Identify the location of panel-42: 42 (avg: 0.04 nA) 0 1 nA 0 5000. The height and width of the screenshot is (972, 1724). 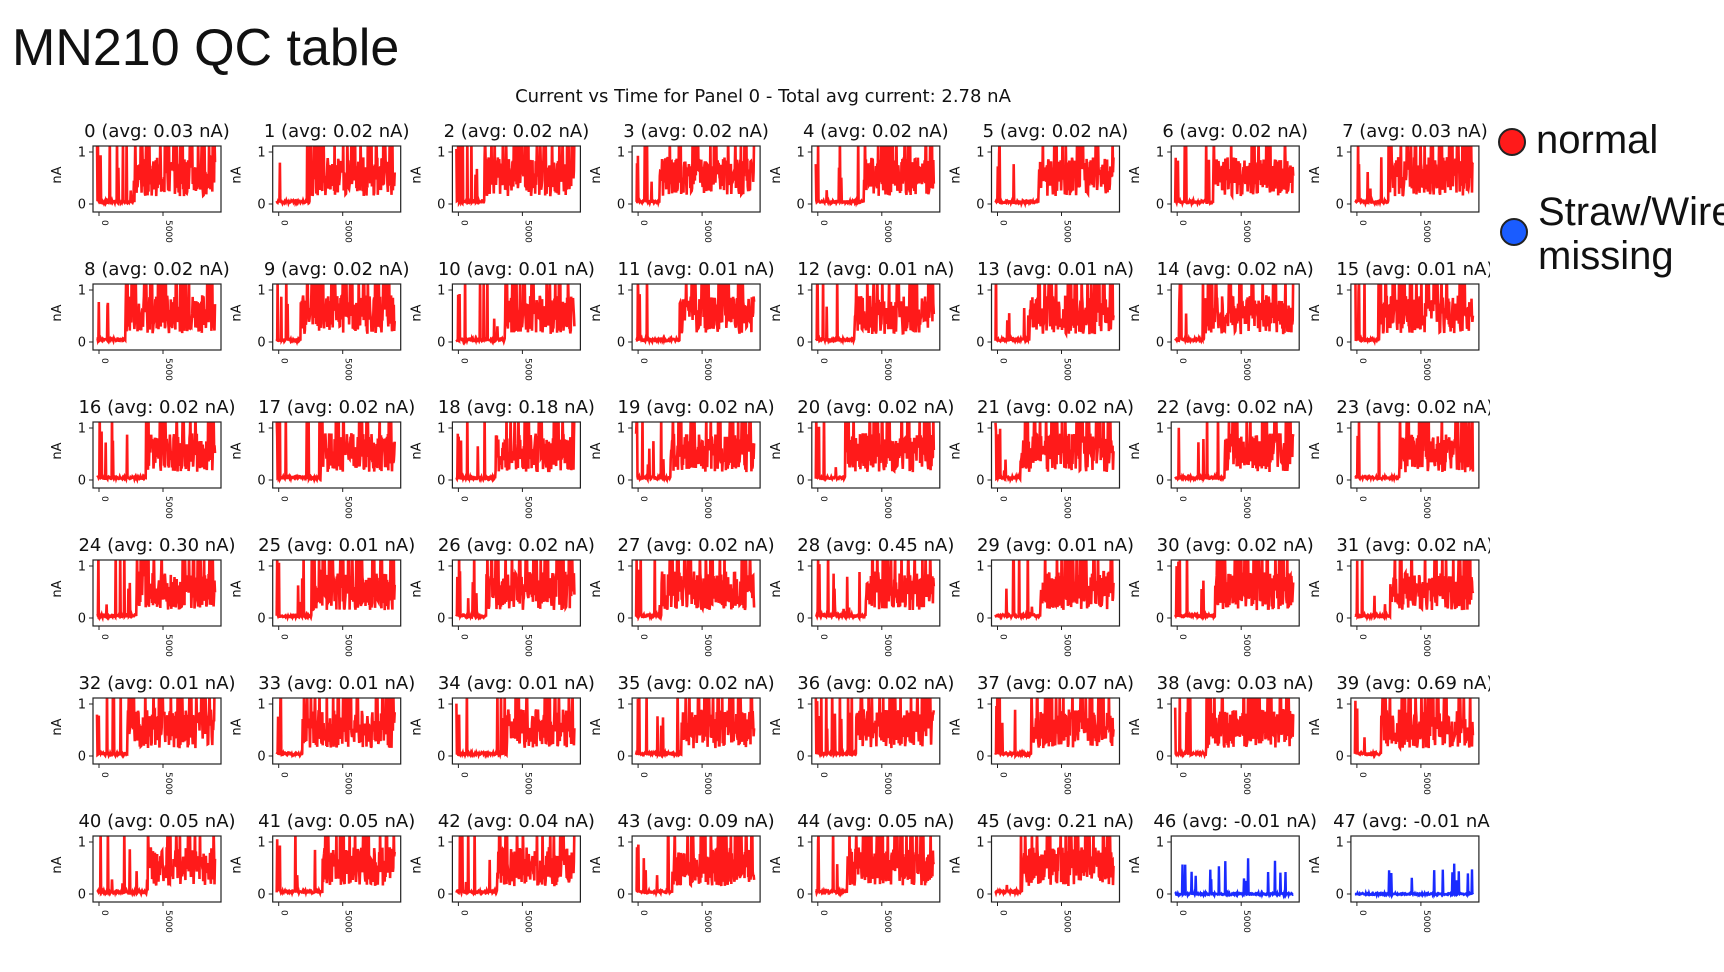
(502, 872).